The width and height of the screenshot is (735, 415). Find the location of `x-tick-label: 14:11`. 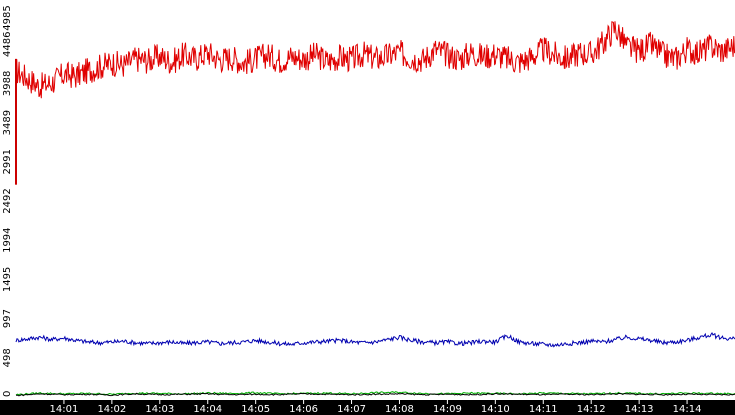

x-tick-label: 14:11 is located at coordinates (543, 409).